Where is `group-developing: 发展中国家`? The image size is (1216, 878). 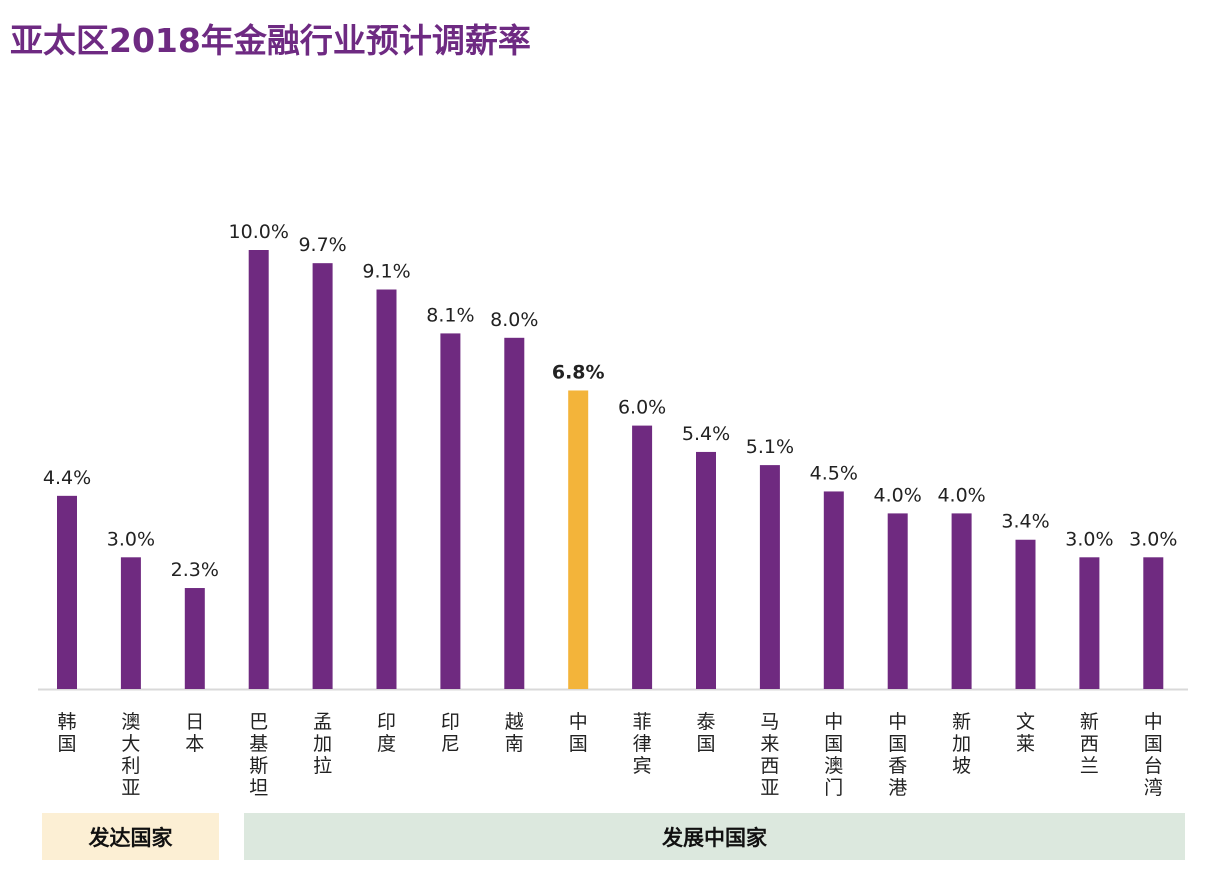
group-developing: 发展中国家 is located at coordinates (714, 836).